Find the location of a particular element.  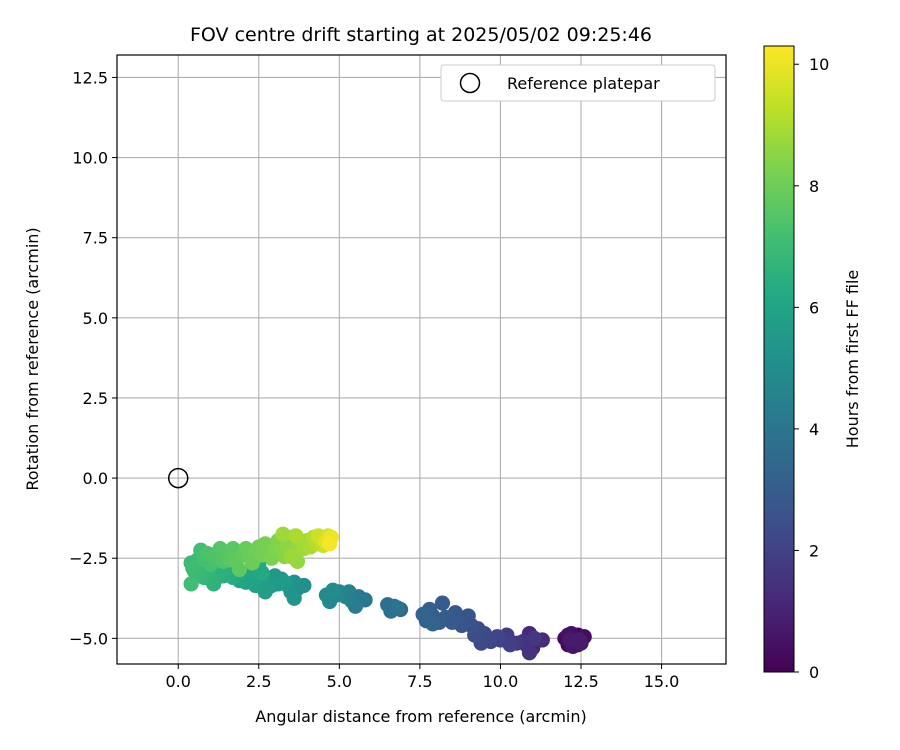

x-tick-label: 7.5 is located at coordinates (419, 681).